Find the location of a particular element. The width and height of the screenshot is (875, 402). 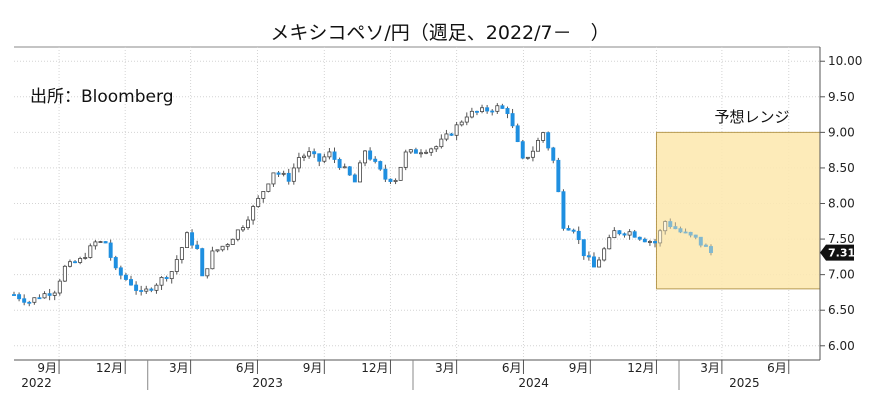

x-tick-label: 6月 is located at coordinates (246, 368).